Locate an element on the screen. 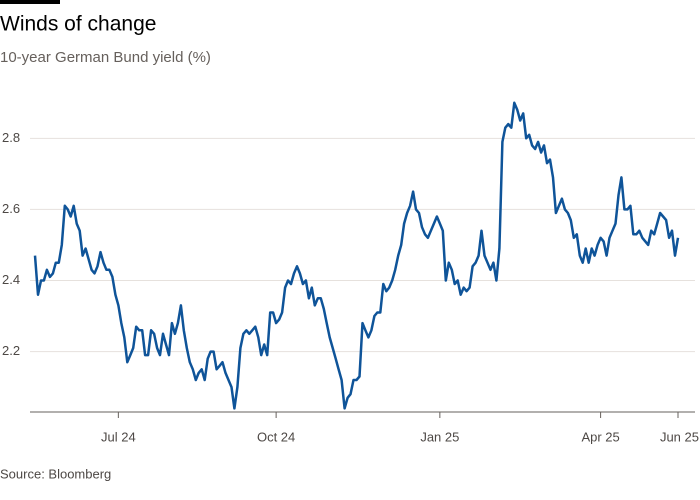 This screenshot has width=700, height=500. x-tick-label: Jul 24 is located at coordinates (118, 436).